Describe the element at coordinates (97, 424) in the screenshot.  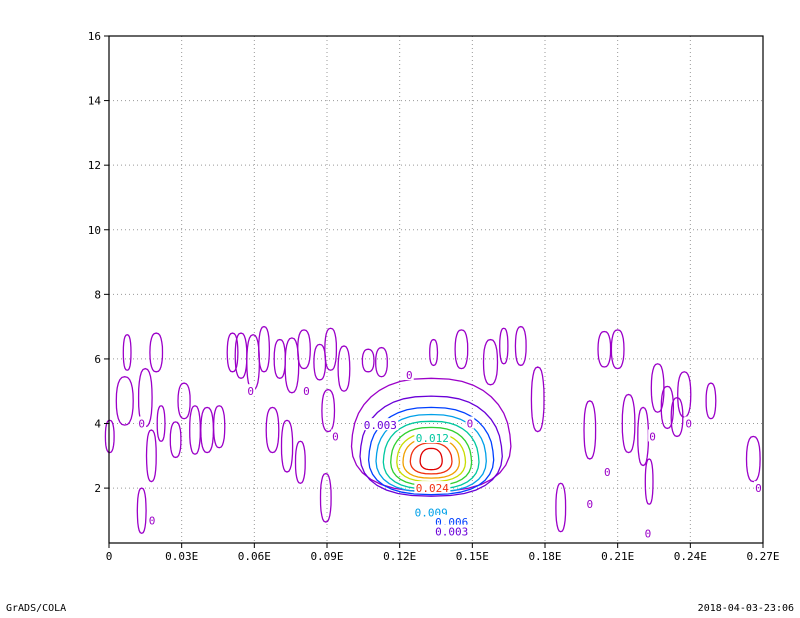
I see `y-tick-label: 4` at that location.